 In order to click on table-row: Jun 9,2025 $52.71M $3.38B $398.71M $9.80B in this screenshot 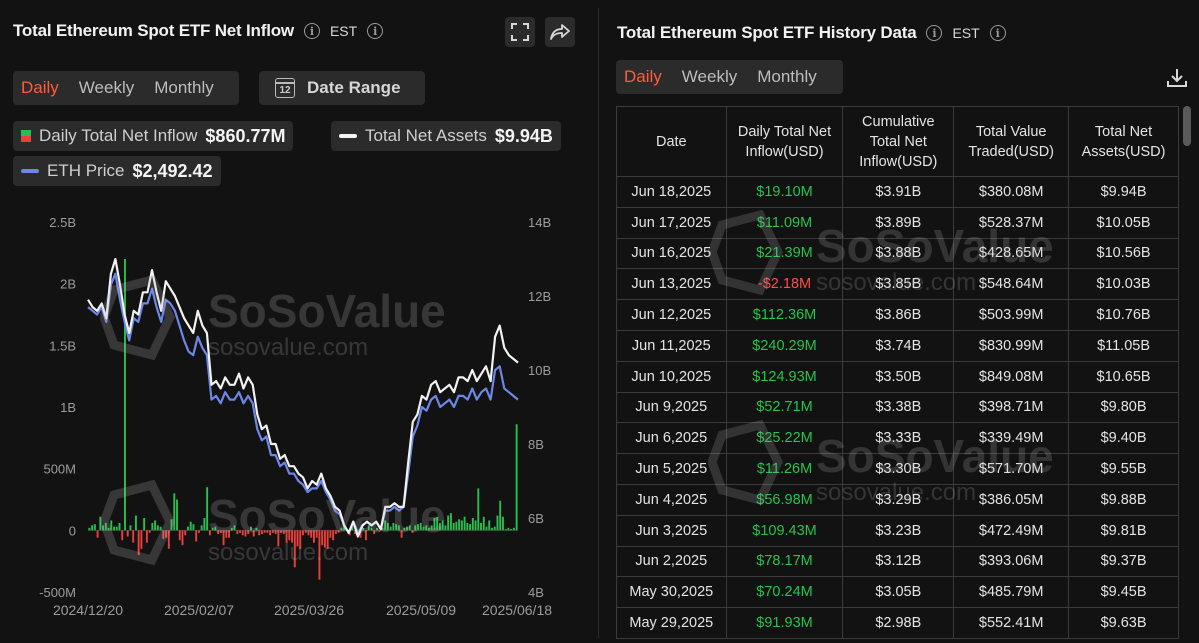, I will do `click(897, 407)`.